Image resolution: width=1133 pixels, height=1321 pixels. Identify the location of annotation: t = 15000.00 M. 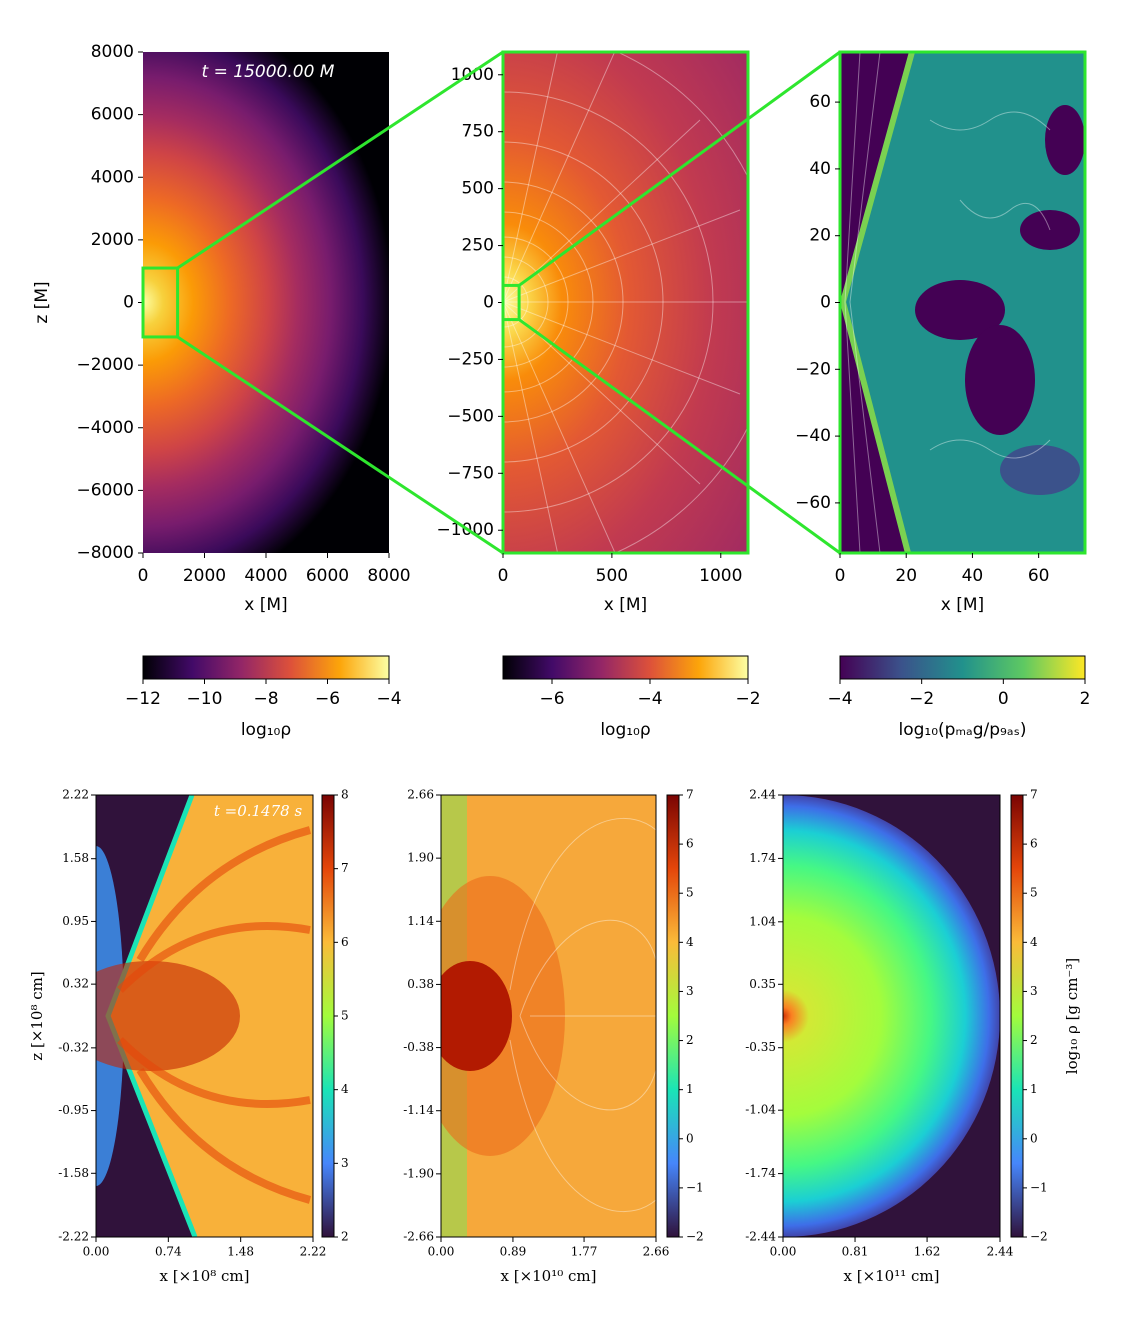
(268, 72).